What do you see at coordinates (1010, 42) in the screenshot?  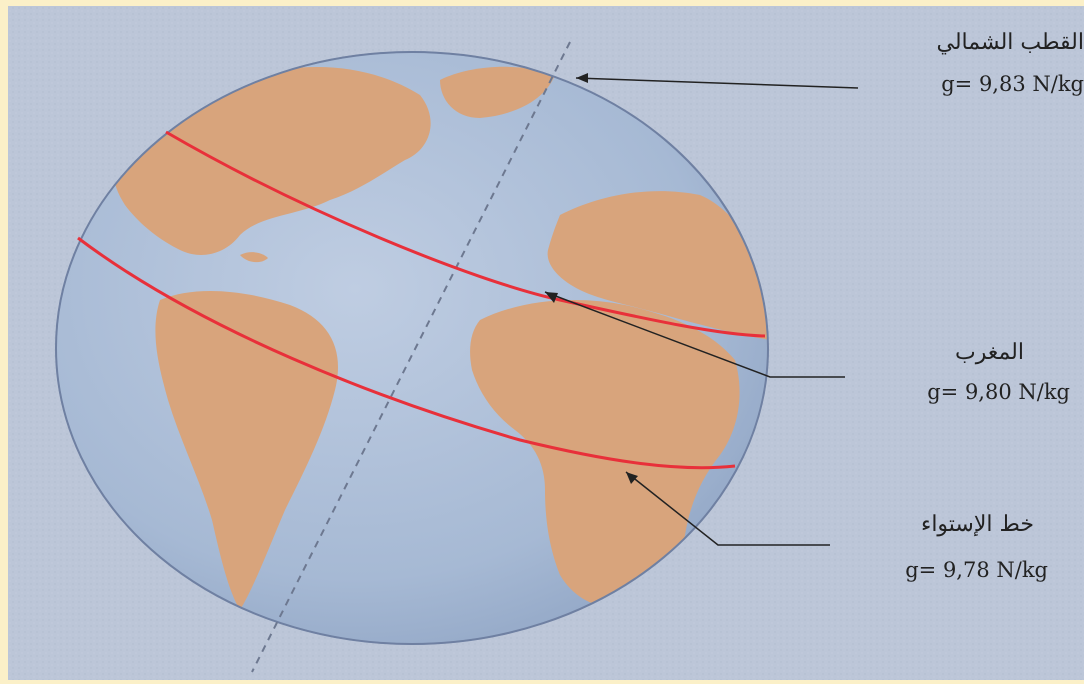 I see `north-pole-label: القطب الشمالي` at bounding box center [1010, 42].